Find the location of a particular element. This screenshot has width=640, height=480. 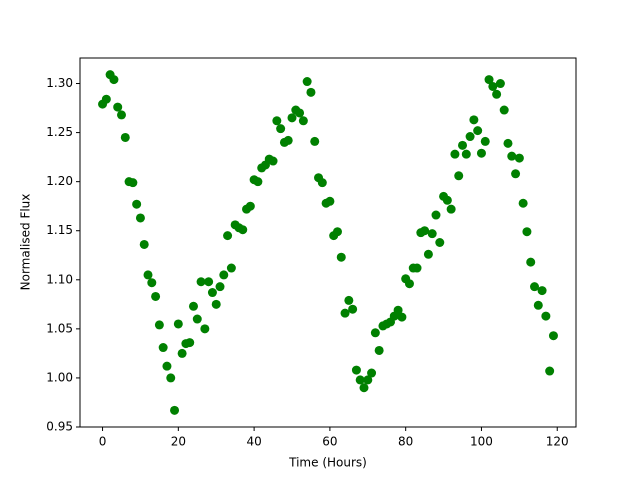

y-tick-label: 1.25 is located at coordinates (59, 132).